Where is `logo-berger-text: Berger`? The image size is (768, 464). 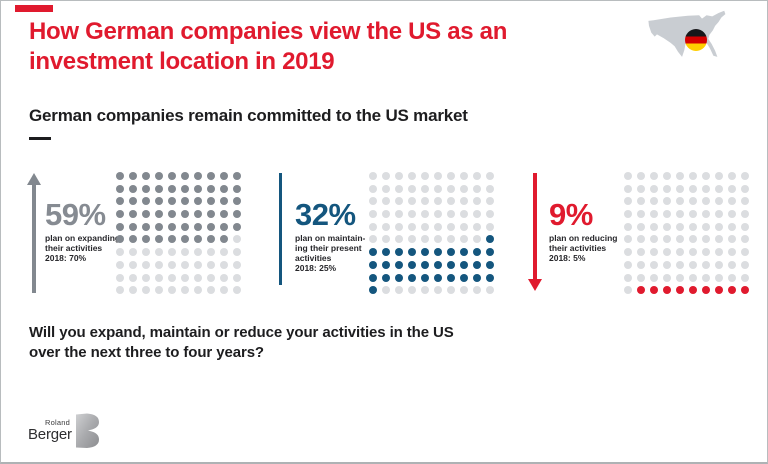
logo-berger-text: Berger is located at coordinates (50, 434).